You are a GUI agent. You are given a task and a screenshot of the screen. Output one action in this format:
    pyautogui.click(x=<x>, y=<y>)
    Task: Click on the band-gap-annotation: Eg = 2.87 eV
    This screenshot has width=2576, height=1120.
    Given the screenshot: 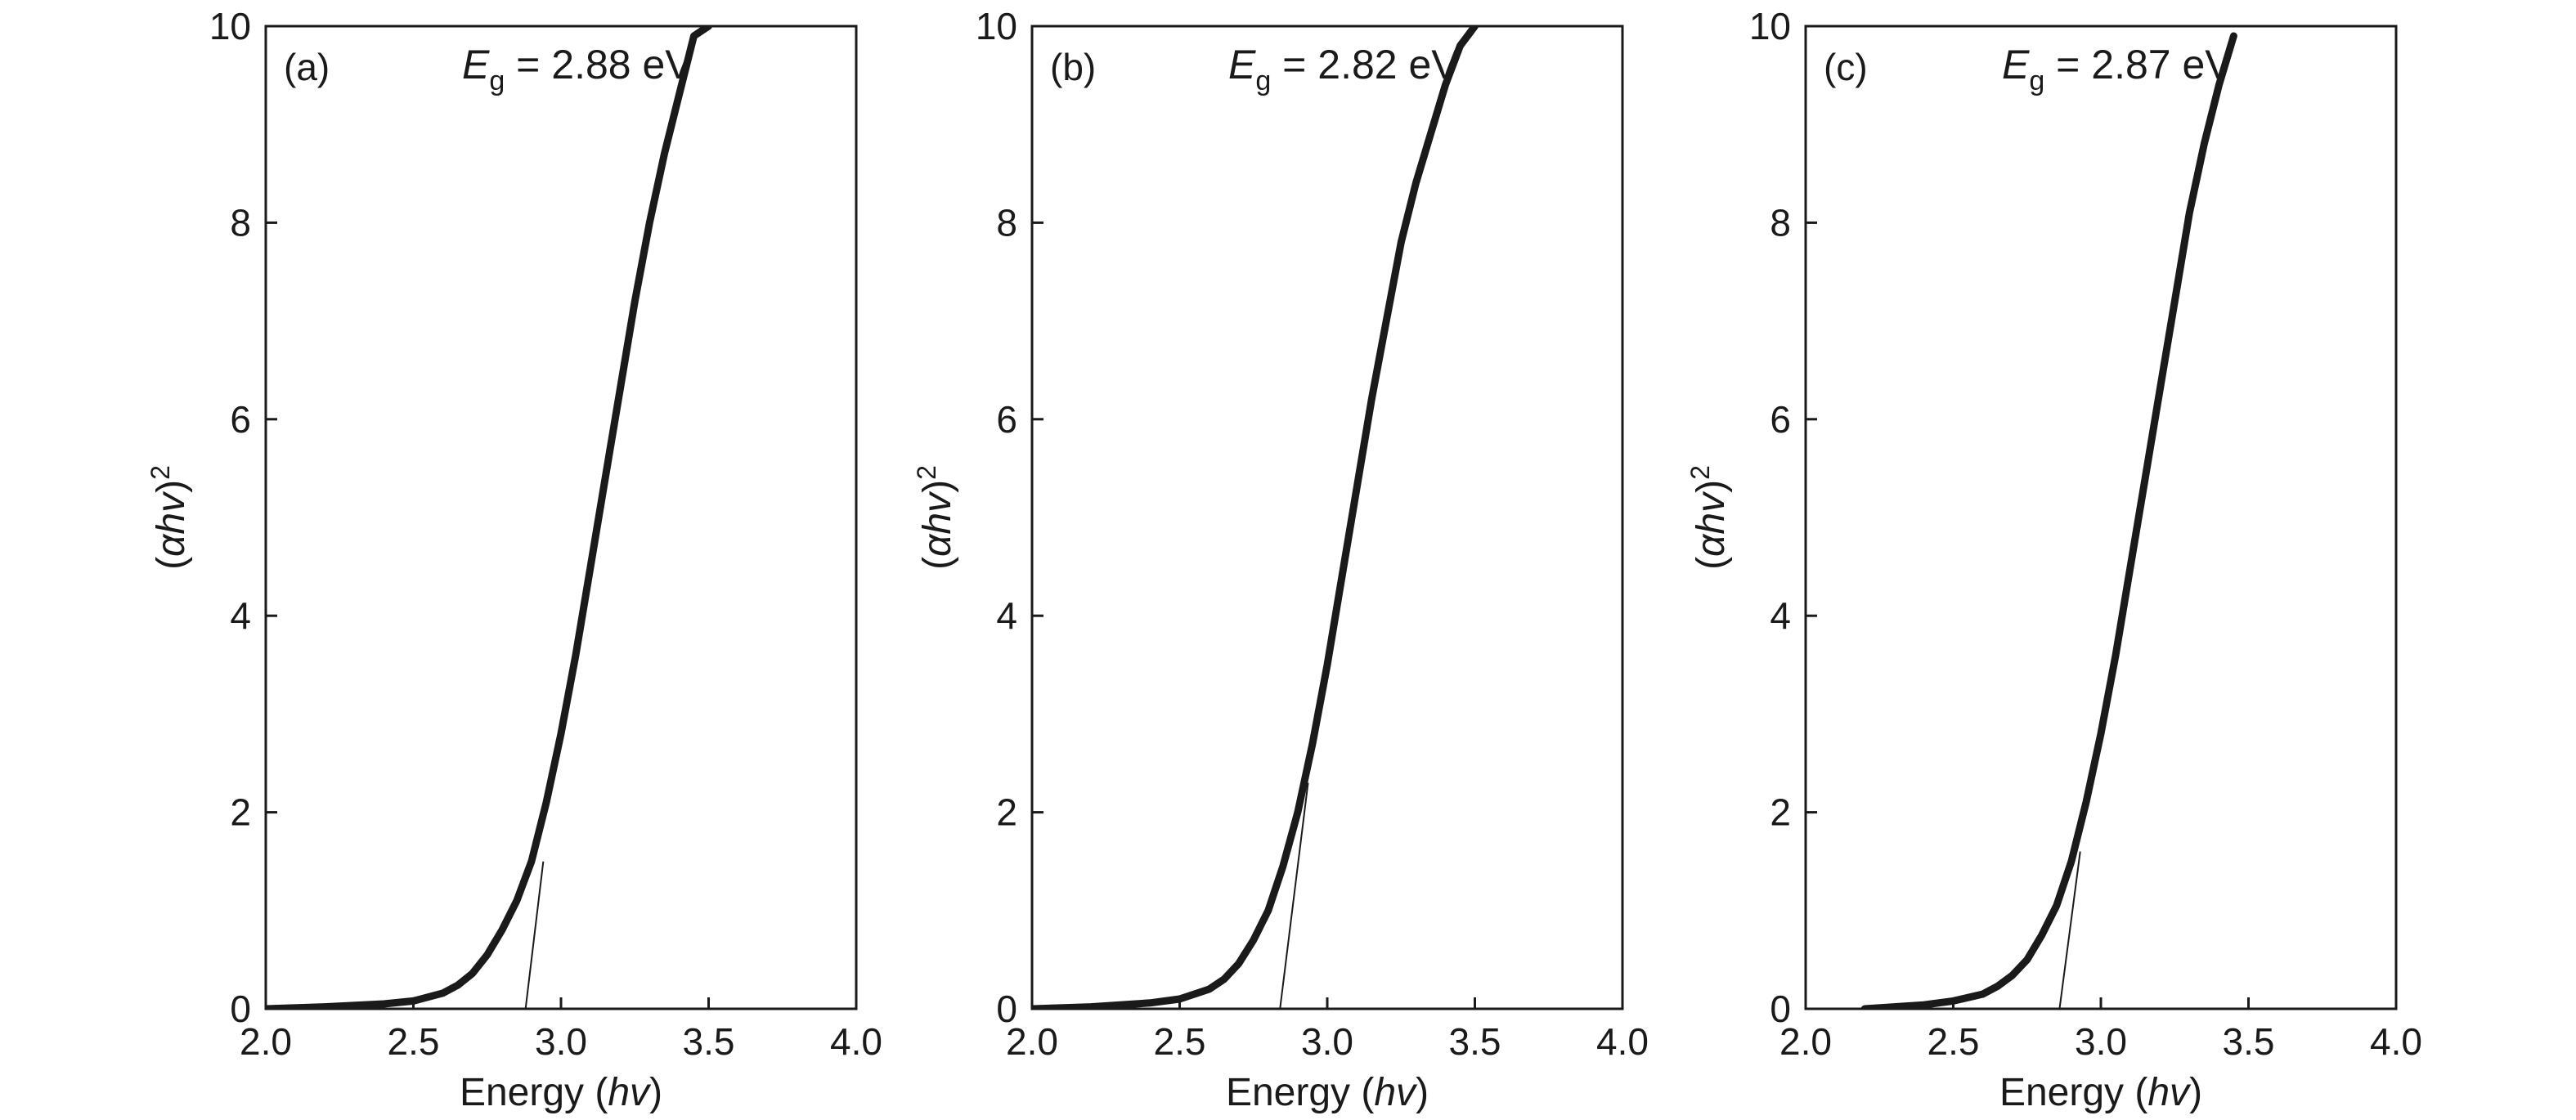 What is the action you would take?
    pyautogui.click(x=2118, y=69)
    